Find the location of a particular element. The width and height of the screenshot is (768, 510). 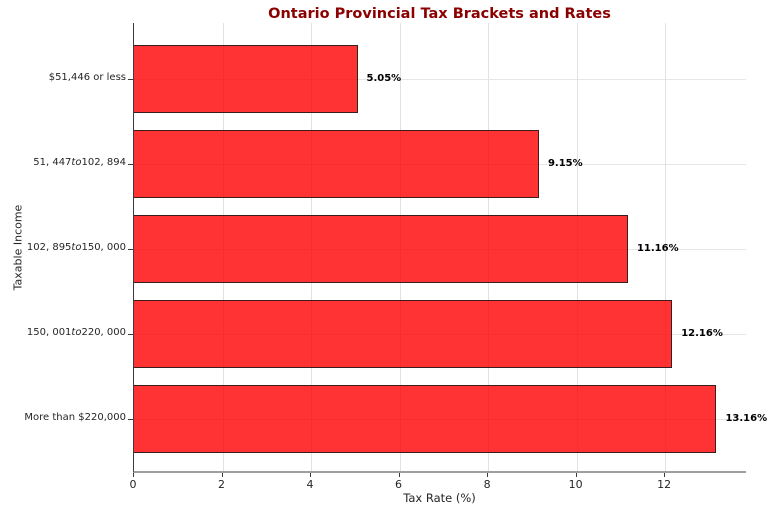

bar-value-label: 12.16% is located at coordinates (702, 333).